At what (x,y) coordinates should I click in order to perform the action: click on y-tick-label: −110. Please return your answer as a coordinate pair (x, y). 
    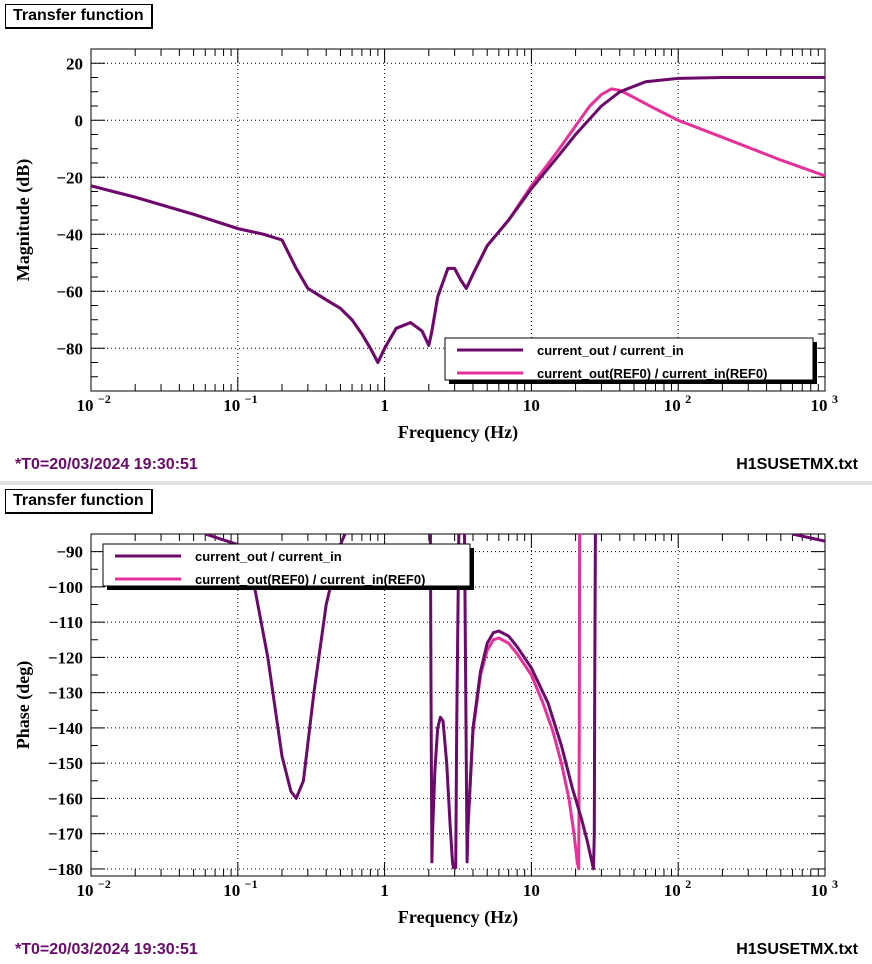
    Looking at the image, I should click on (66, 622).